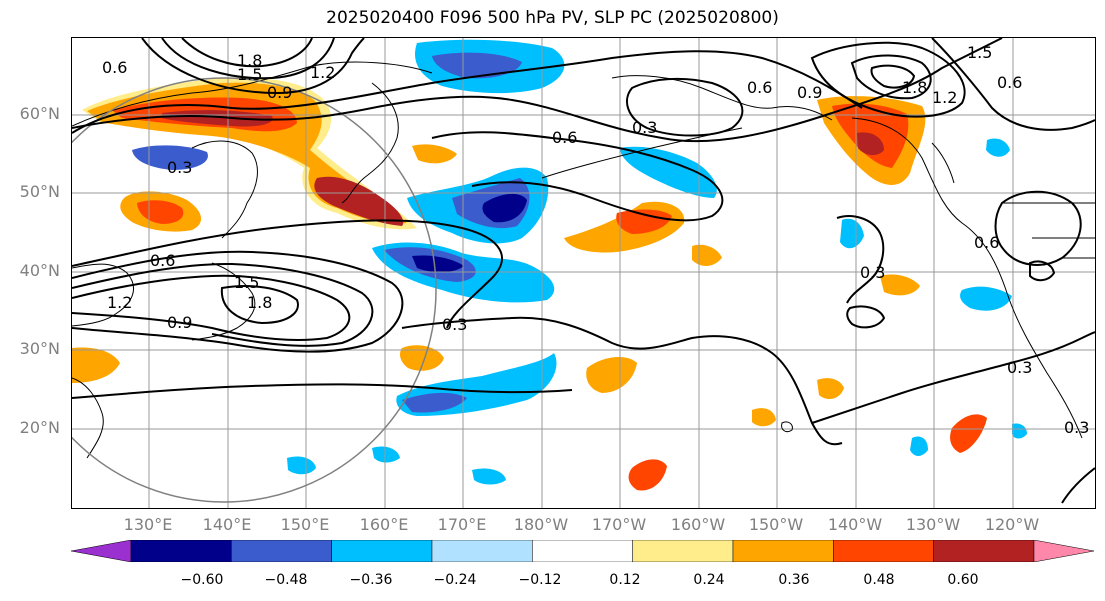 The image size is (1105, 601). Describe the element at coordinates (305, 524) in the screenshot. I see `lon-label-150e: 150°E` at that location.